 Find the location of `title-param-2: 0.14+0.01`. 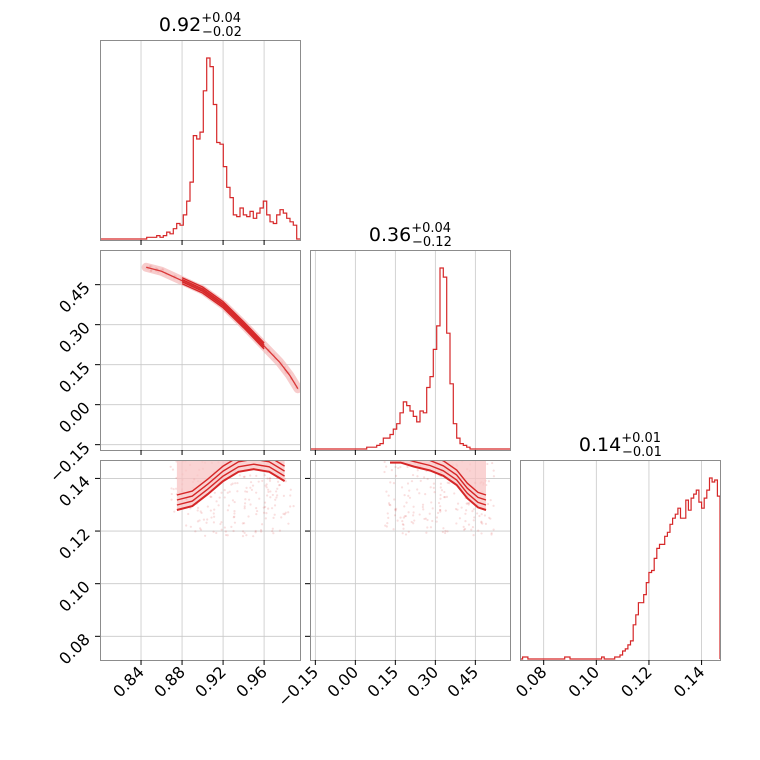

title-param-2: 0.14+0.01 is located at coordinates (620, 443).